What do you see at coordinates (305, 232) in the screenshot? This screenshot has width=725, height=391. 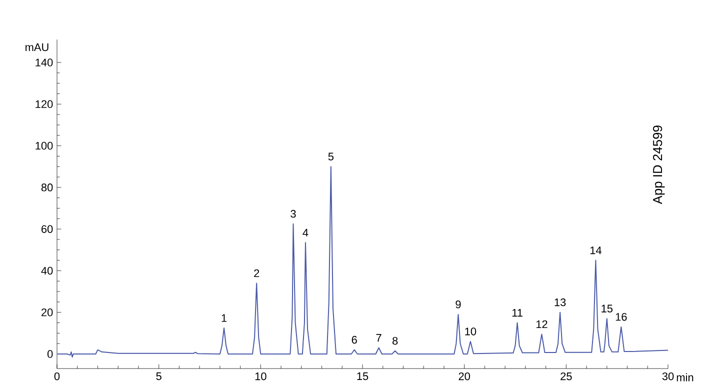 I see `annotation: 4` at bounding box center [305, 232].